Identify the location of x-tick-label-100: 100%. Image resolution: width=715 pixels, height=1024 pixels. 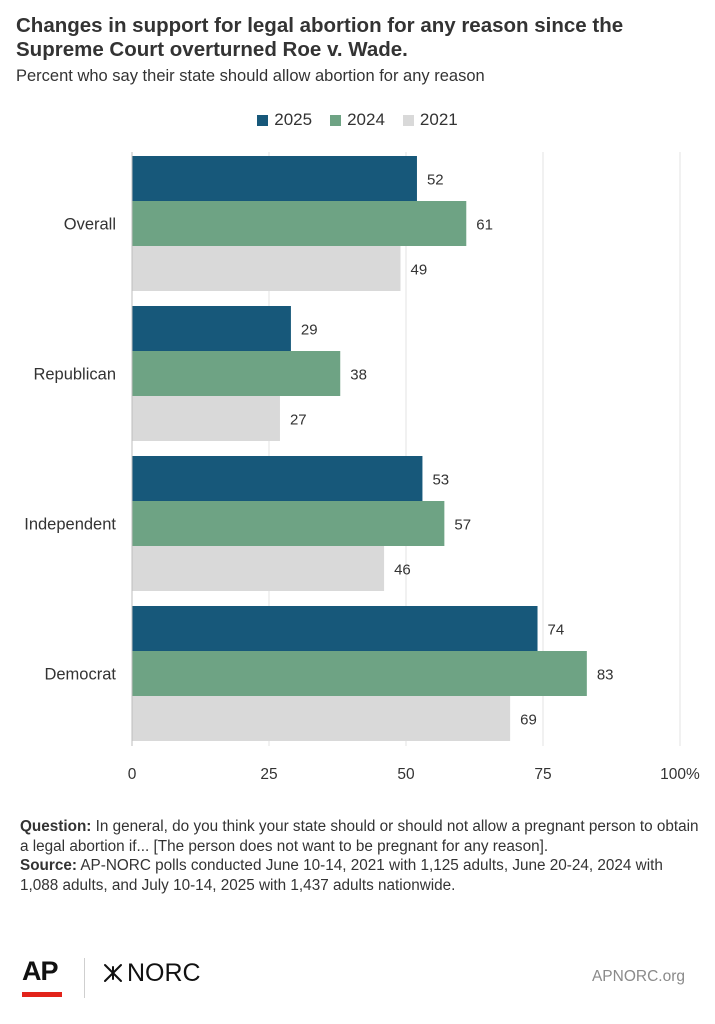
(680, 774).